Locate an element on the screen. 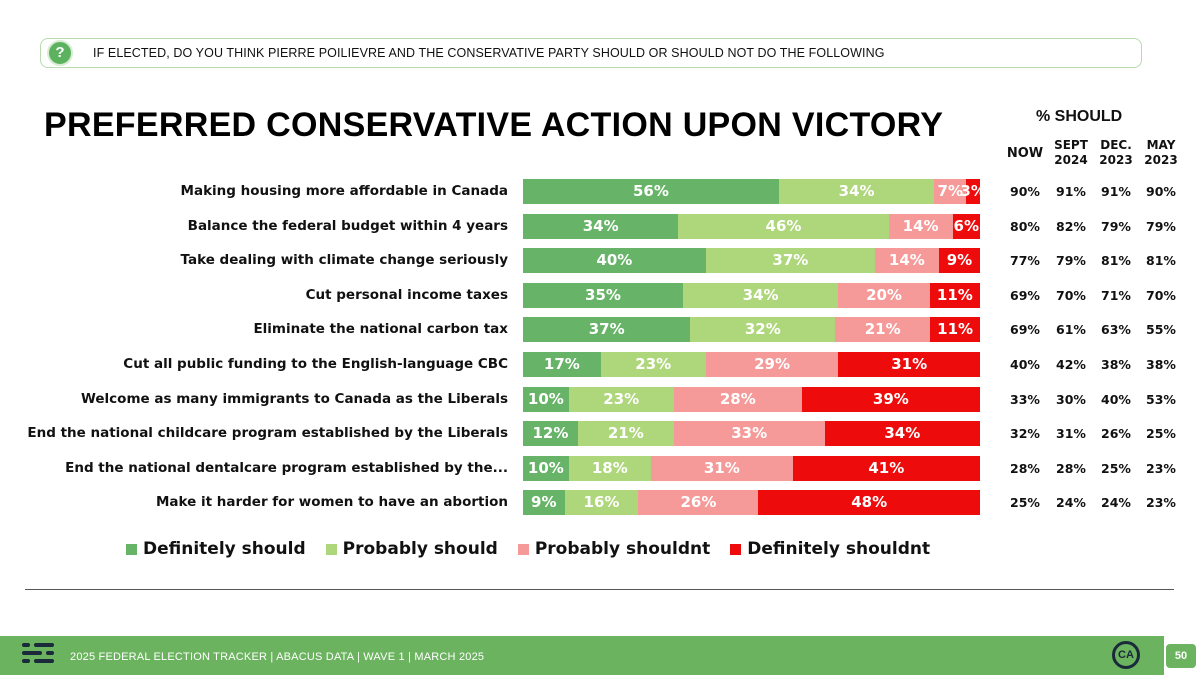 This screenshot has width=1200, height=675. legend-label: Probably should is located at coordinates (420, 549).